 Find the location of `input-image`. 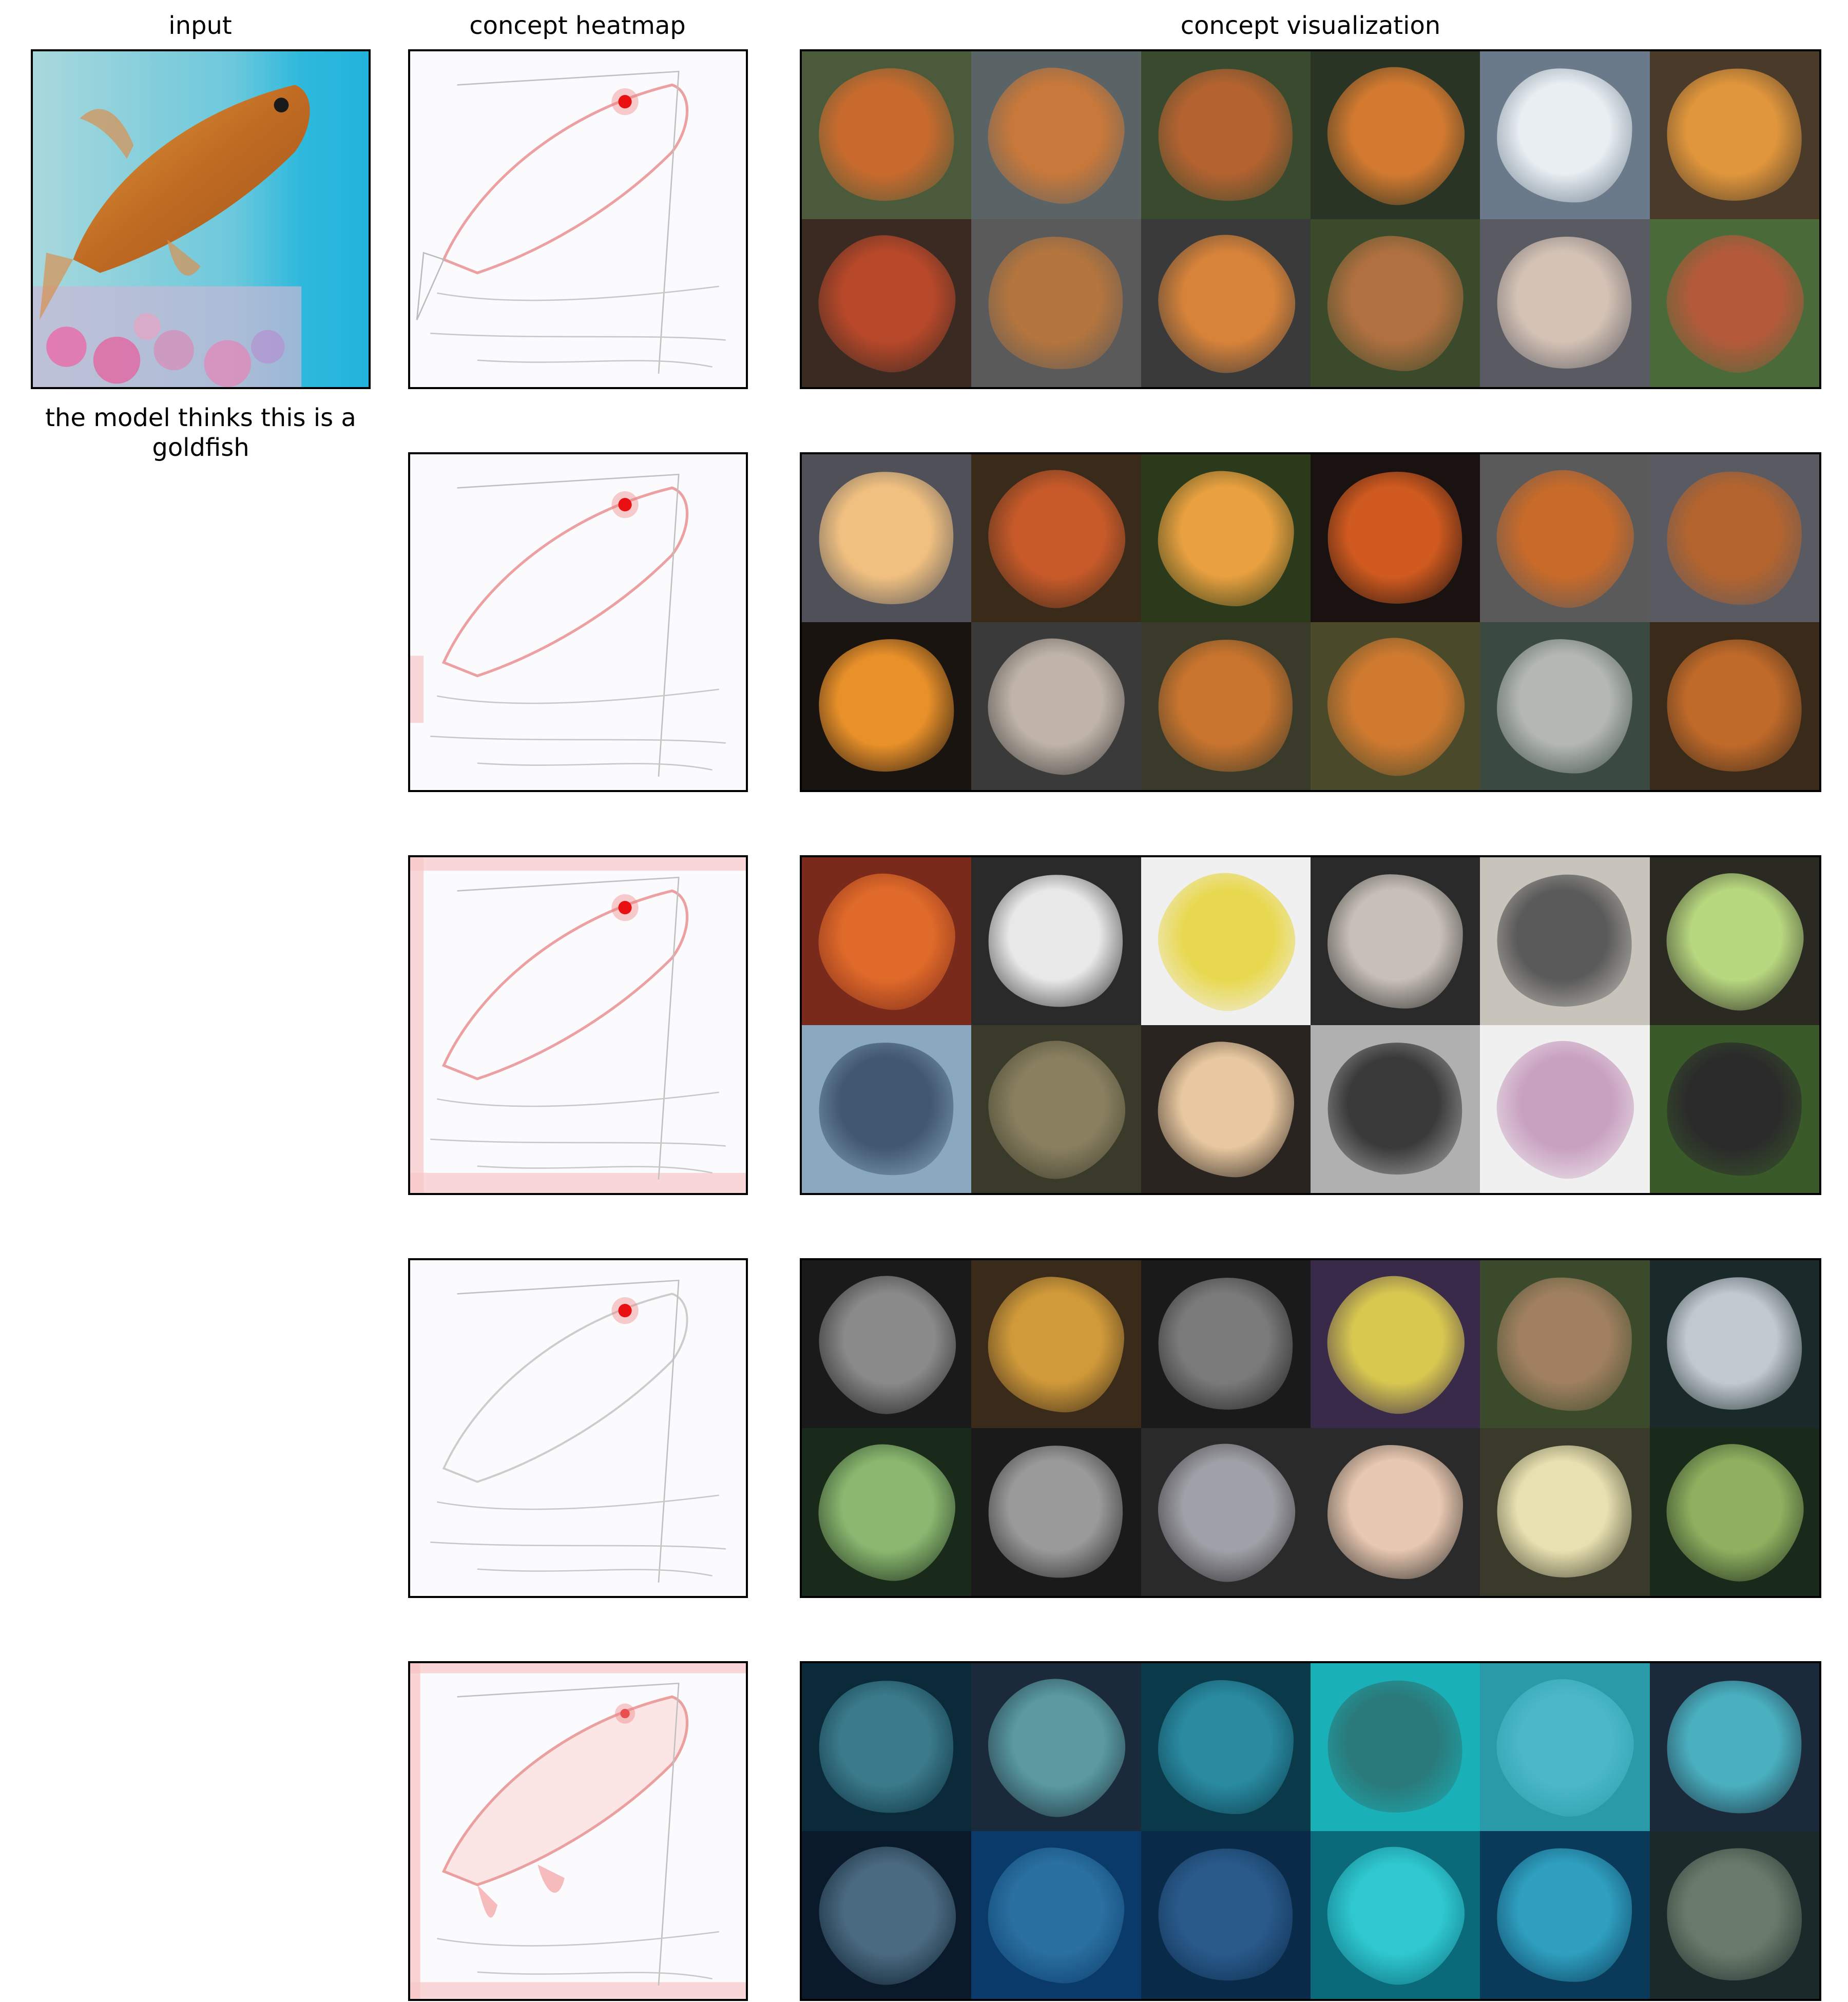

input-image is located at coordinates (201, 219).